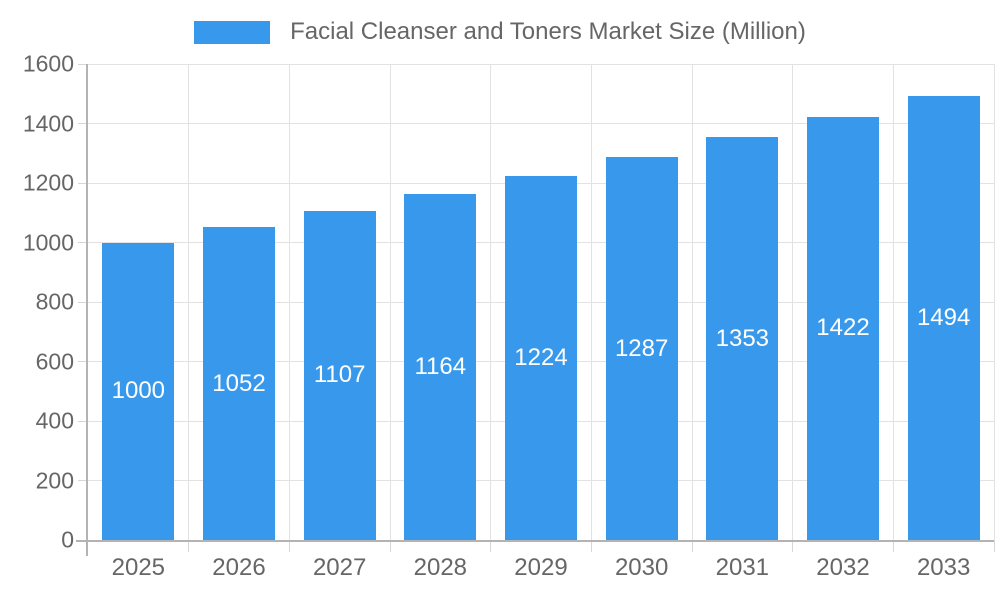 The image size is (1000, 600). What do you see at coordinates (843, 567) in the screenshot?
I see `x-axis-tick-label: 2032` at bounding box center [843, 567].